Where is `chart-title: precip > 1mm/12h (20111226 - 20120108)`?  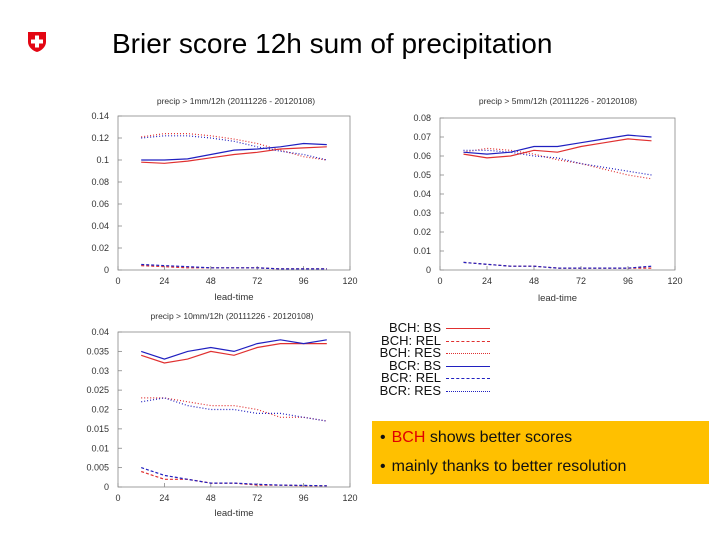 chart-title: precip > 1mm/12h (20111226 - 20120108) is located at coordinates (236, 101).